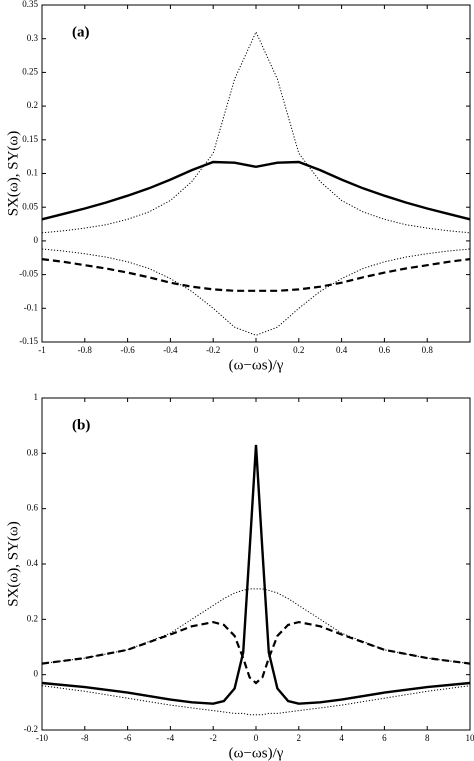 This screenshot has width=474, height=761. Describe the element at coordinates (30, 4) in the screenshot. I see `y-tick-label: 0.35` at that location.